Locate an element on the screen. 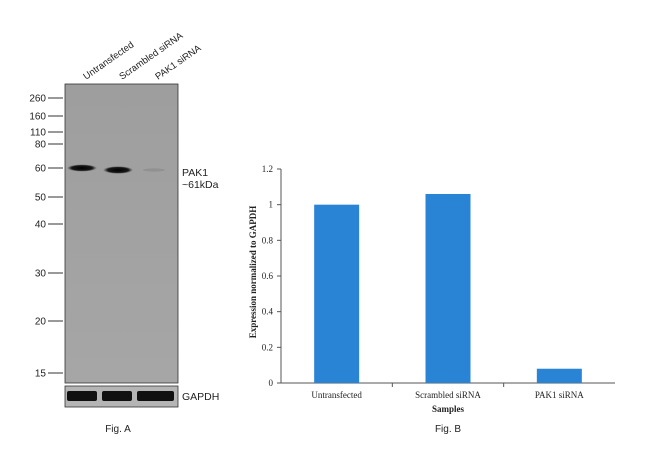 The height and width of the screenshot is (465, 650). mw-label: 50 is located at coordinates (41, 198).